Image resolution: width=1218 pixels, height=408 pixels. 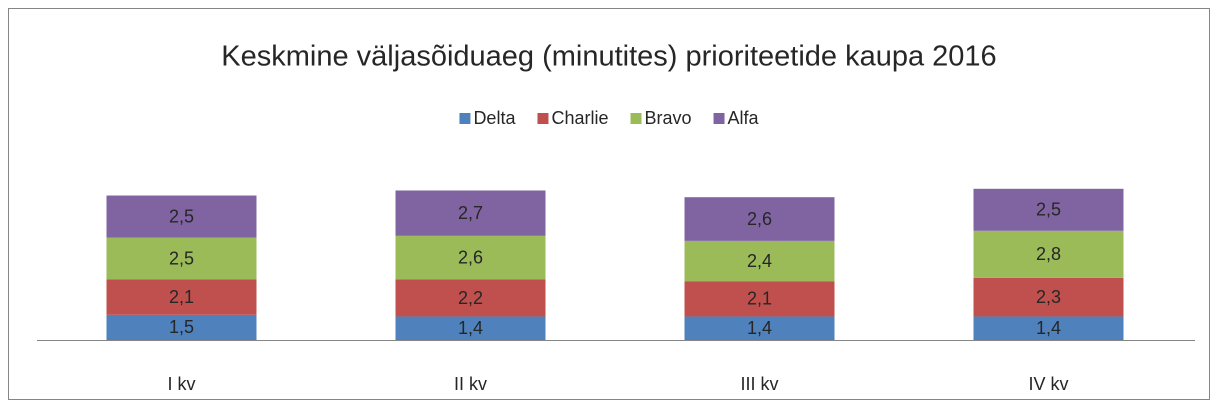 I want to click on legend-label: Charlie, so click(x=579, y=118).